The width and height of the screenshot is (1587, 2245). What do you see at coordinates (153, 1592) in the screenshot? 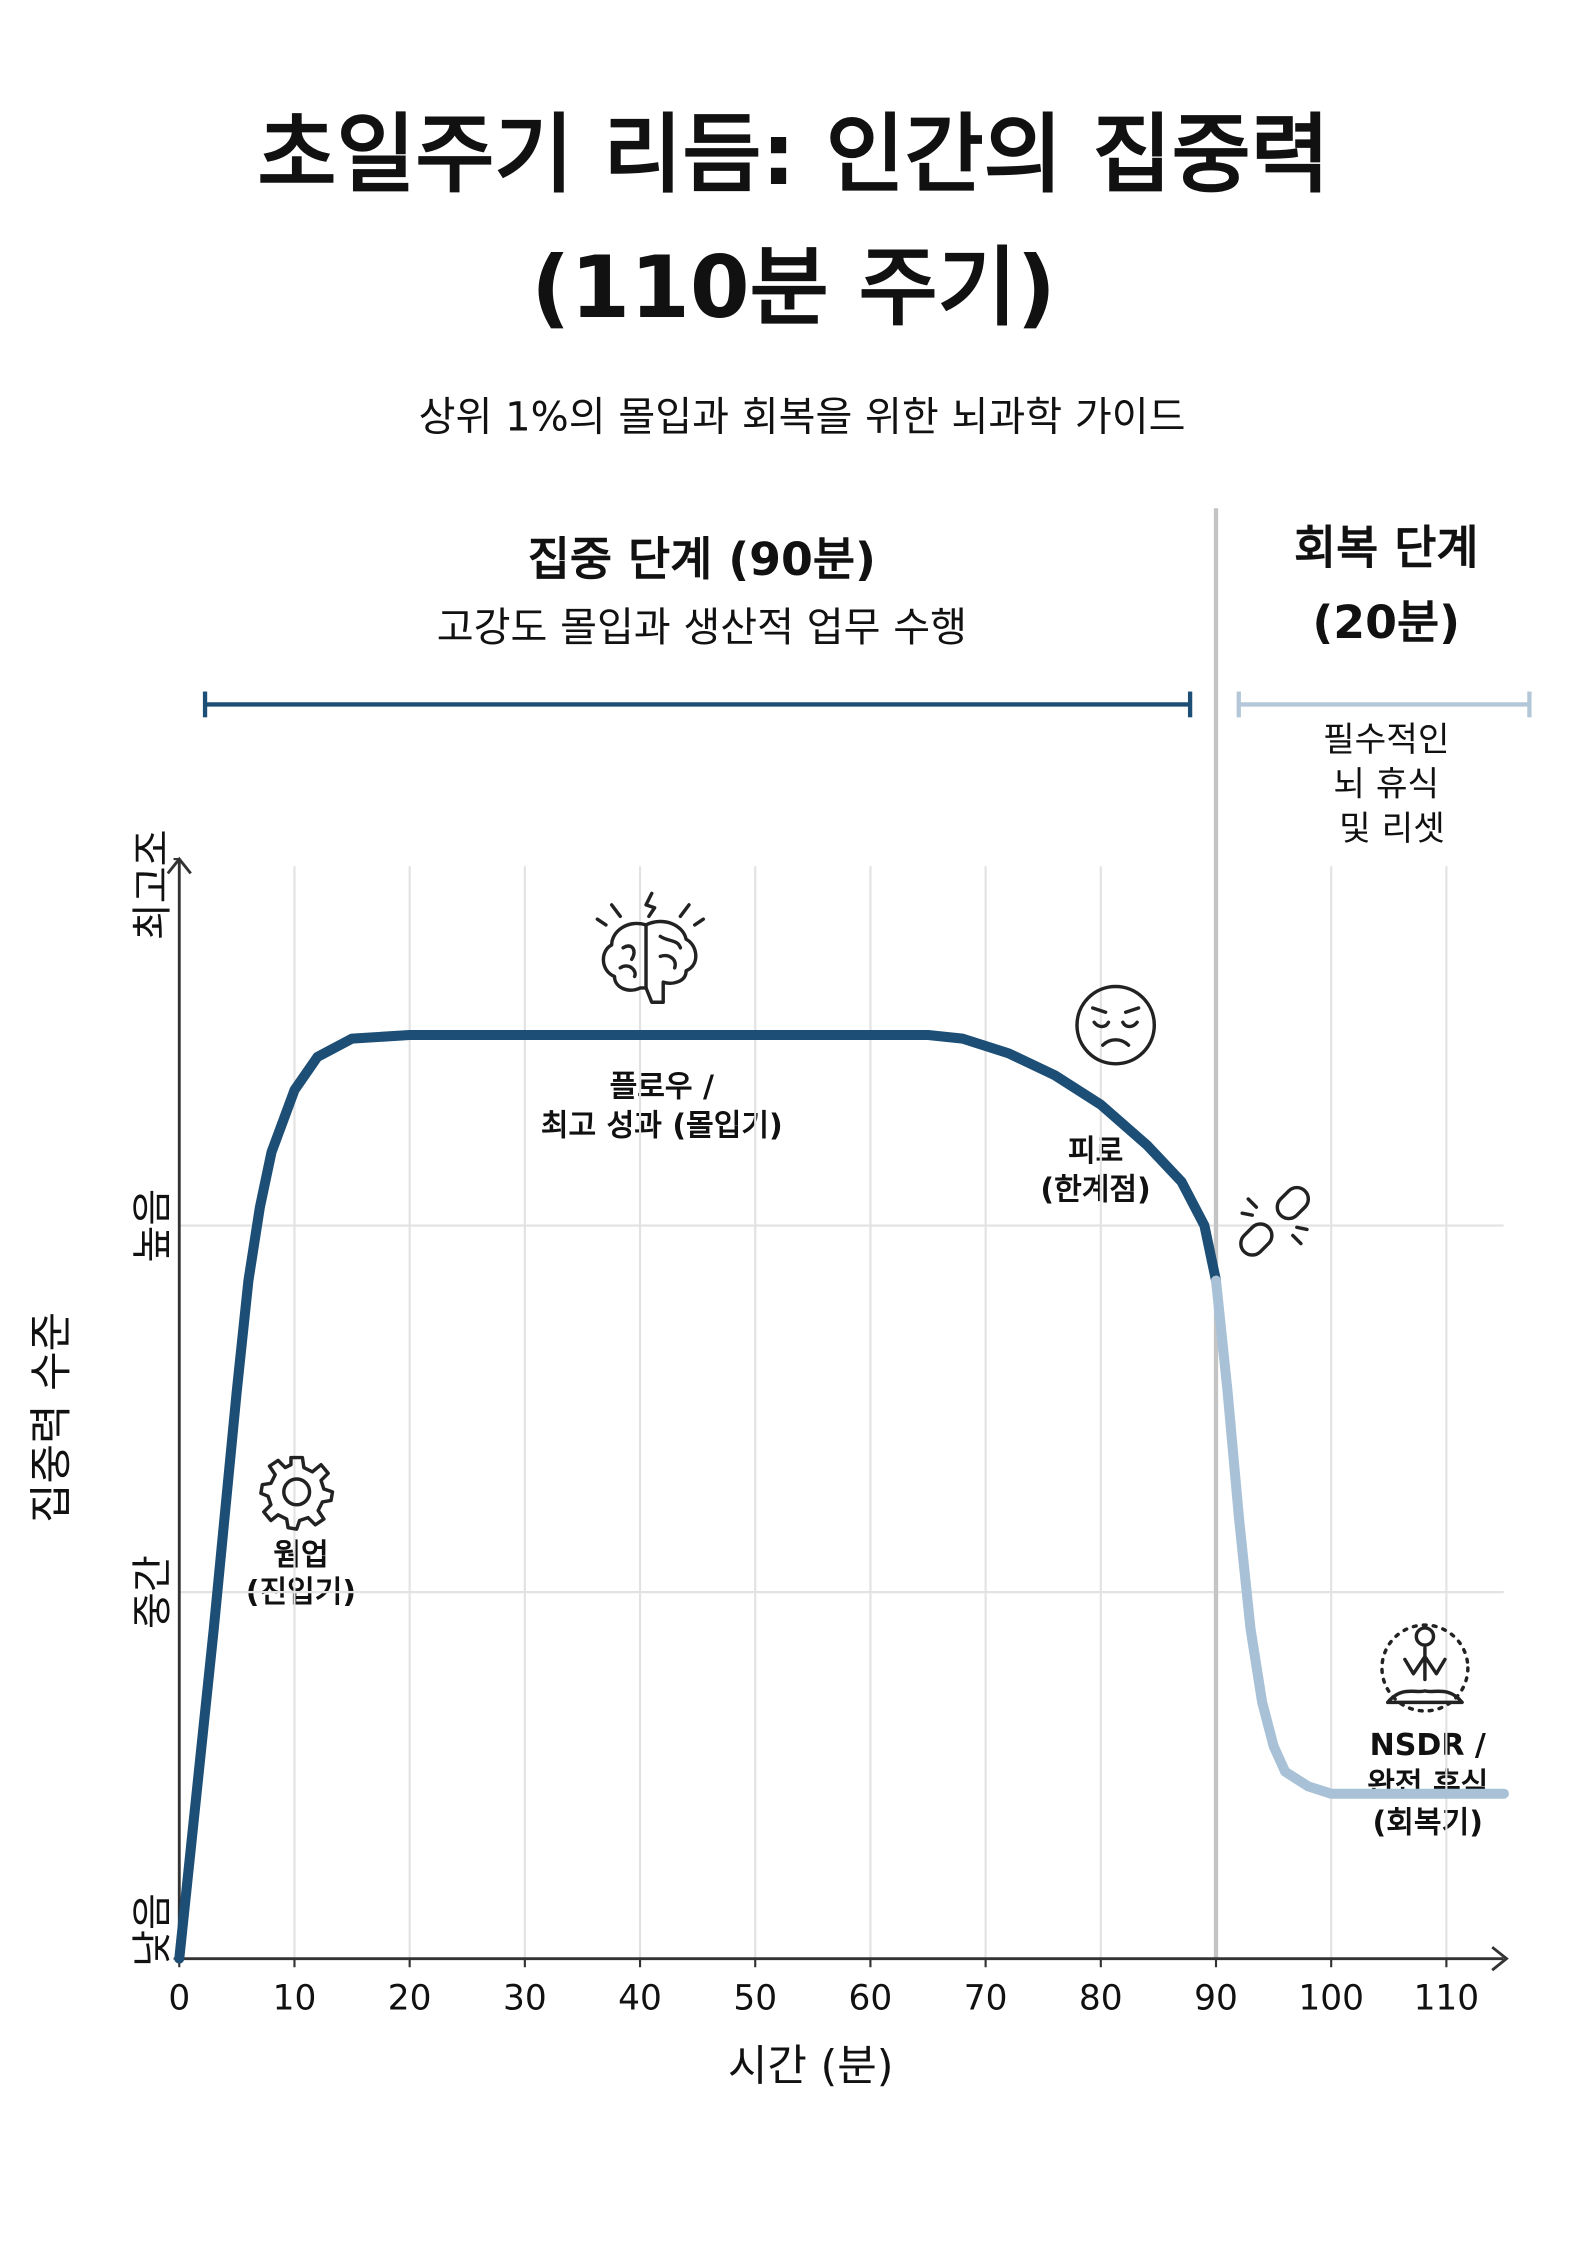
I see `y-tick-label: 중간` at bounding box center [153, 1592].